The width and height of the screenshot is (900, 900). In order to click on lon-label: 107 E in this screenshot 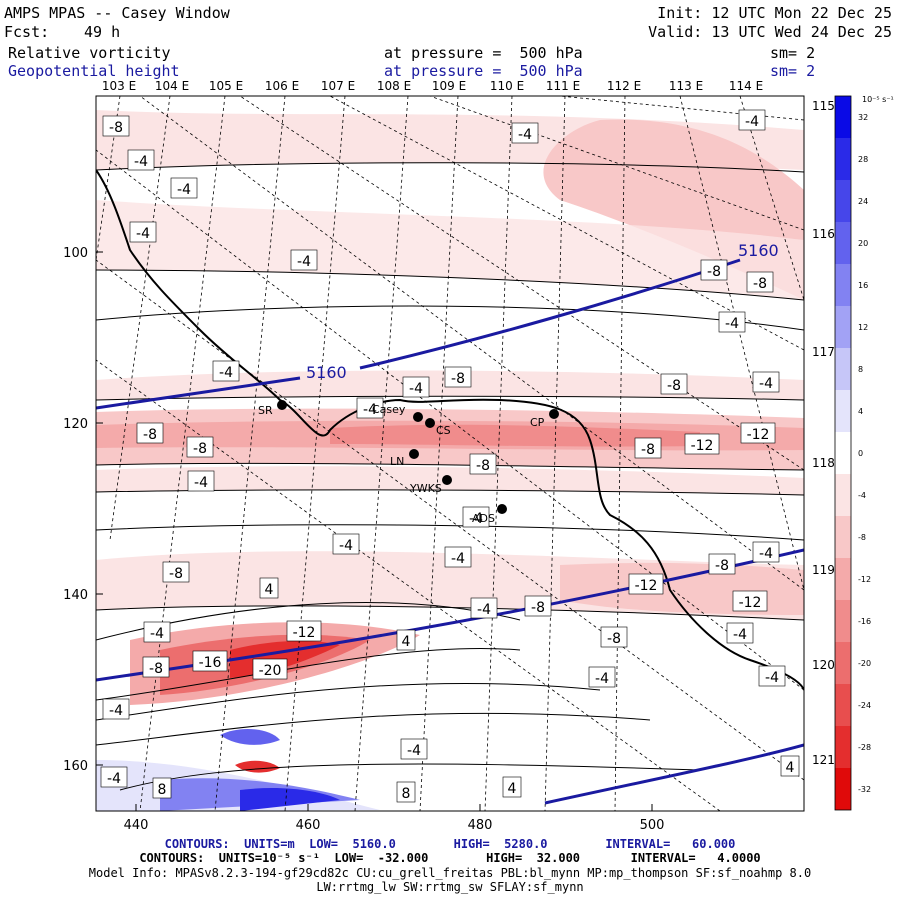, I will do `click(338, 86)`.